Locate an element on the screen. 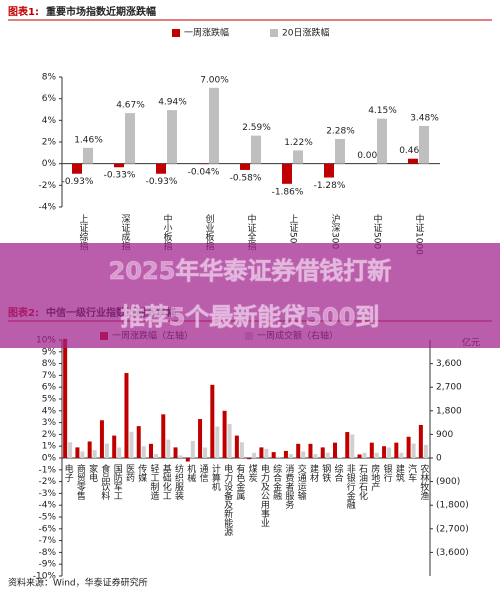 This screenshot has width=500, height=592. x-tick-label: 有色金属 is located at coordinates (239, 482).